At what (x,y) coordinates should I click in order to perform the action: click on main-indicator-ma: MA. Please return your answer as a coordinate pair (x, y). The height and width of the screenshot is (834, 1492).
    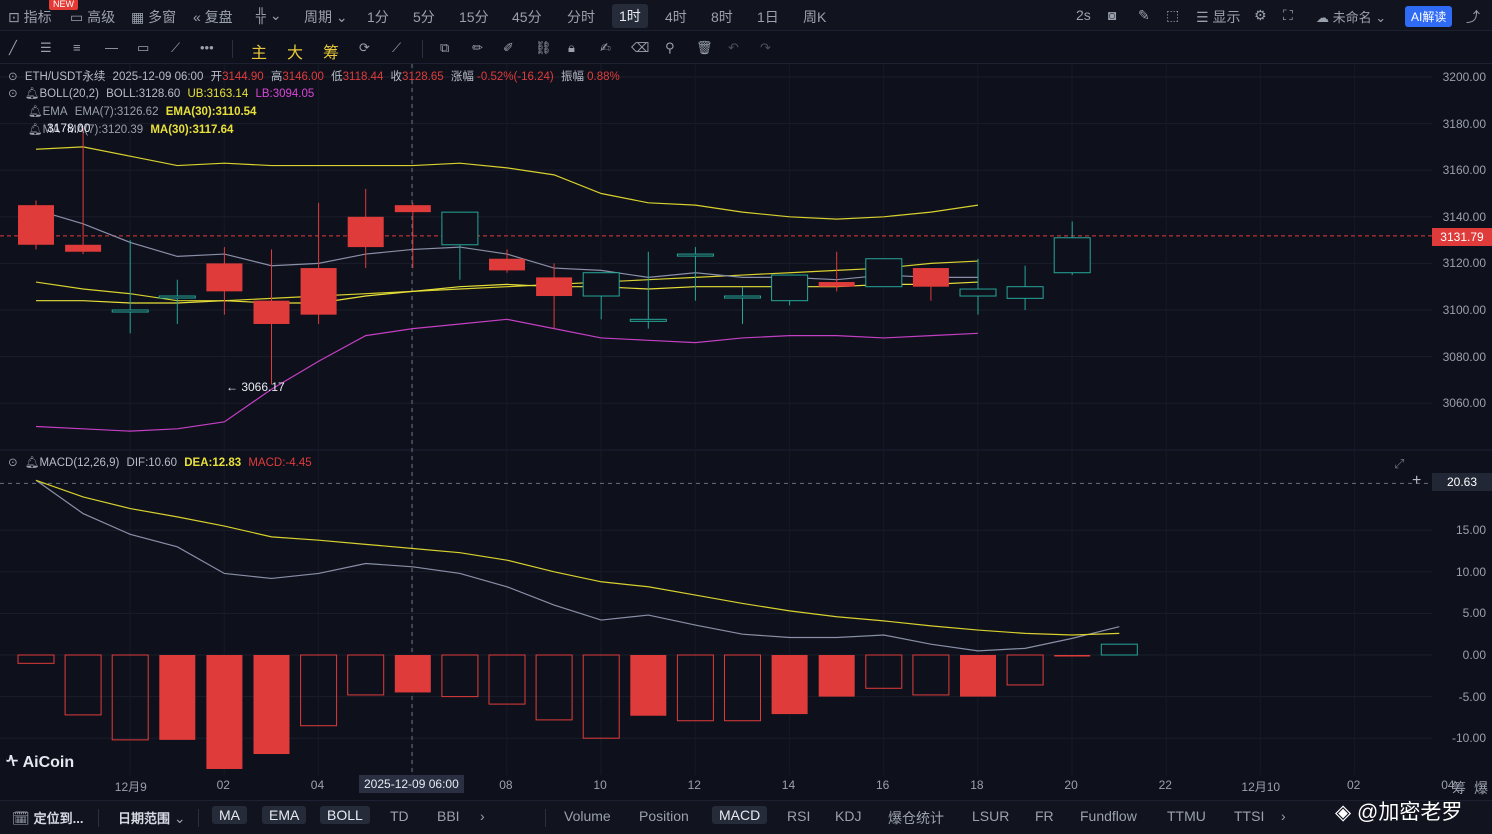
    Looking at the image, I should click on (229, 815).